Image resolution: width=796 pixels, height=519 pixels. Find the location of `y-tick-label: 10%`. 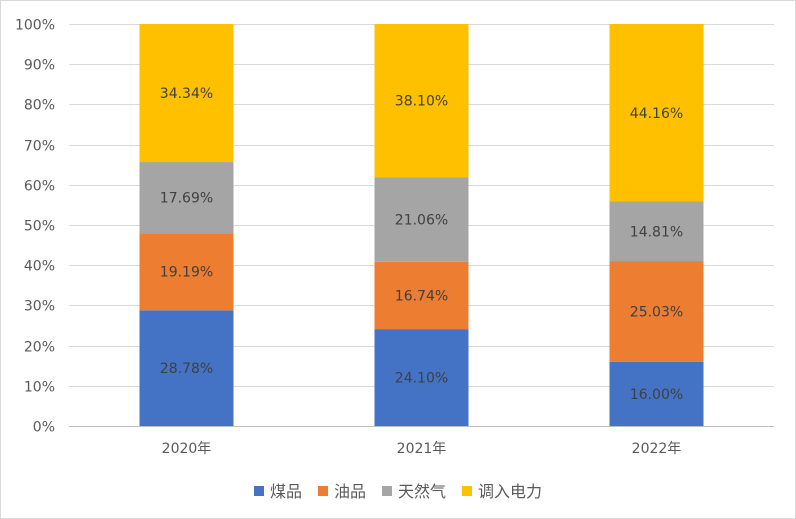

y-tick-label: 10% is located at coordinates (39, 388).